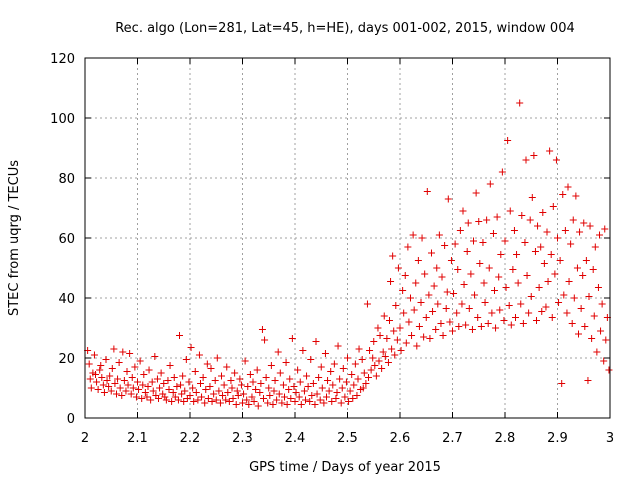 The width and height of the screenshot is (640, 480). Describe the element at coordinates (85, 438) in the screenshot. I see `x-tick-label: 2` at that location.